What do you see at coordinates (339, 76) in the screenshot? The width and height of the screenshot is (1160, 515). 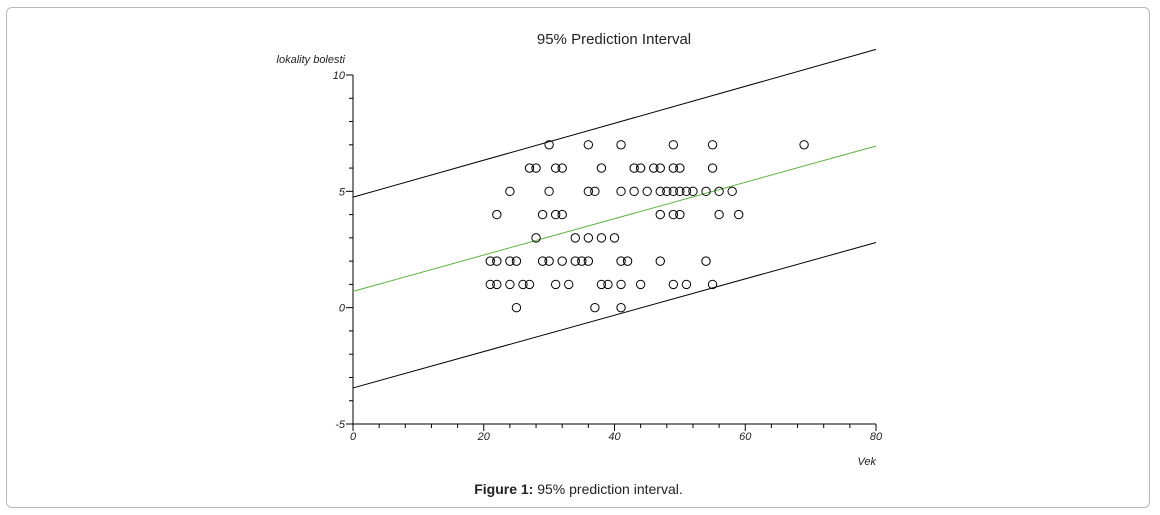 I see `y-tick-label: 10` at bounding box center [339, 76].